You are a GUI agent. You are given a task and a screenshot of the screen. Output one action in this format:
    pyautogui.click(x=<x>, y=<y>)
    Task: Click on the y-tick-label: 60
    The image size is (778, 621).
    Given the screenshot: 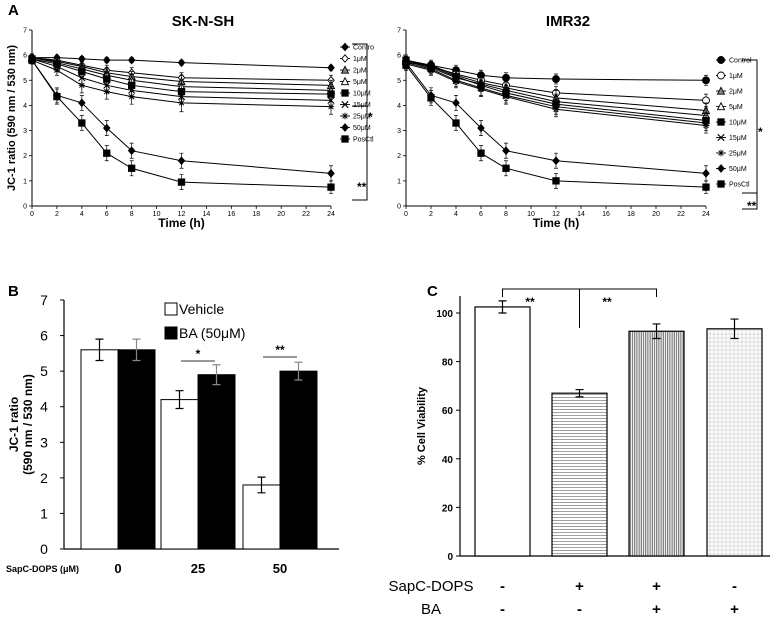 What is the action you would take?
    pyautogui.click(x=448, y=411)
    